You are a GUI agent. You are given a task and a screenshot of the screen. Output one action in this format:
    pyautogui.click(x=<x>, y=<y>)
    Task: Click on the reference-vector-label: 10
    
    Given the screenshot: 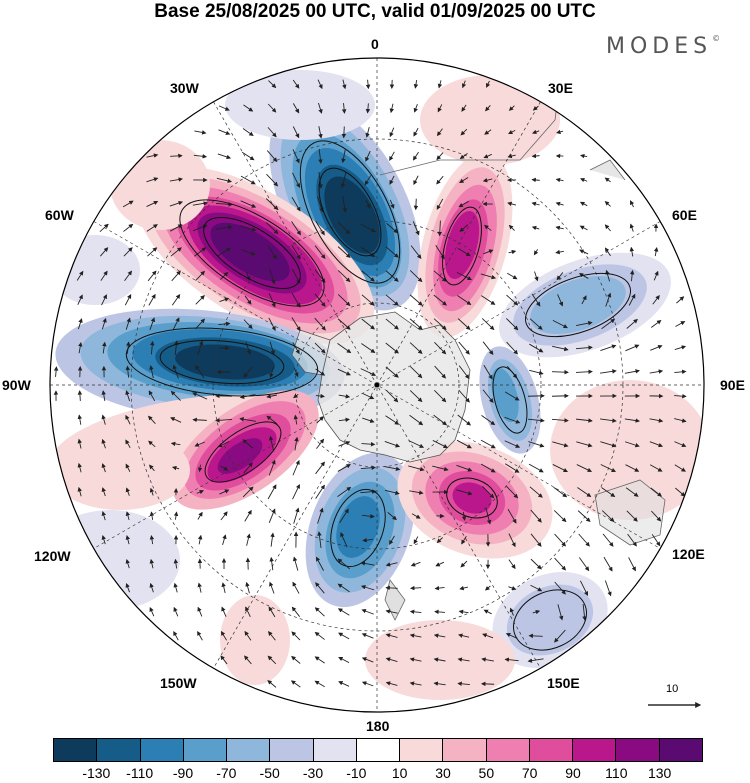 What is the action you would take?
    pyautogui.click(x=672, y=689)
    